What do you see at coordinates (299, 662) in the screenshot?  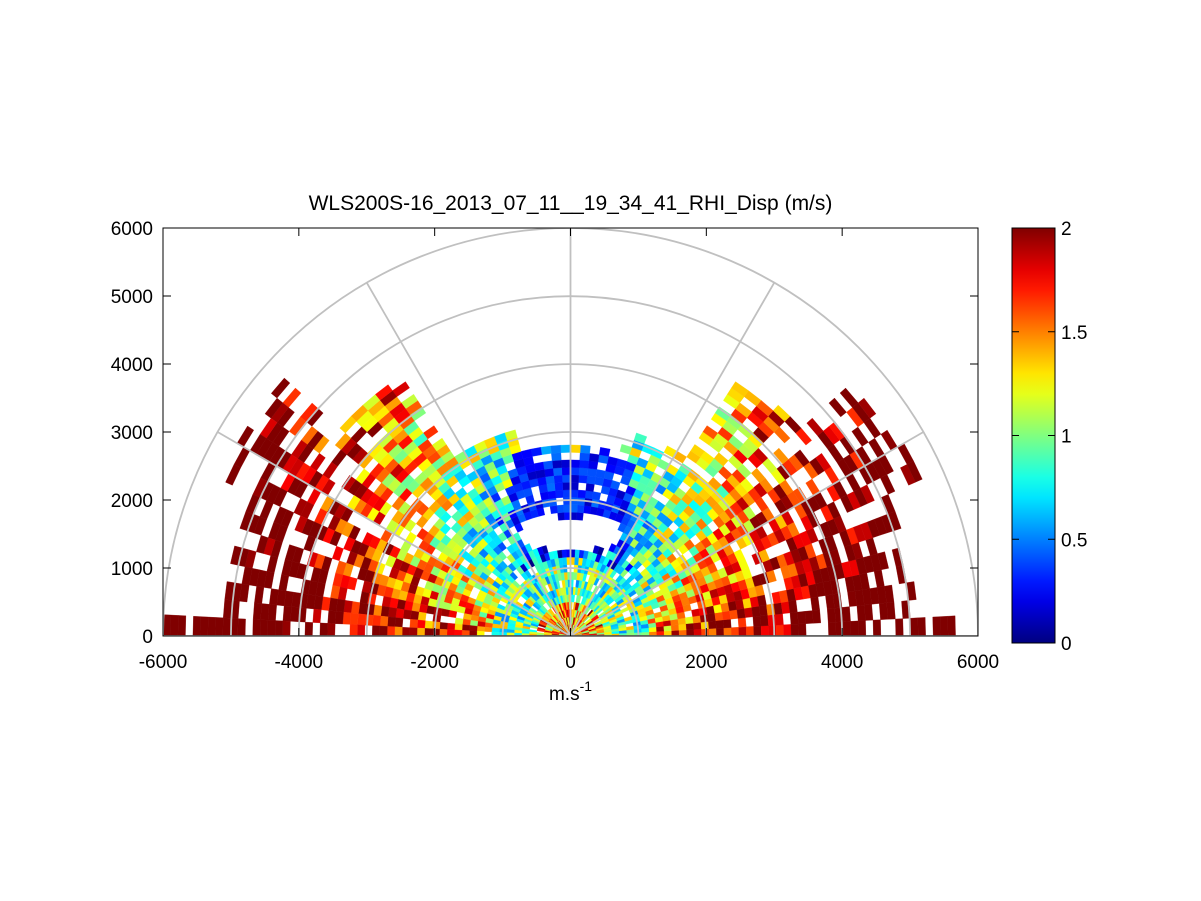 I see `x-tick-label: -4000` at bounding box center [299, 662].